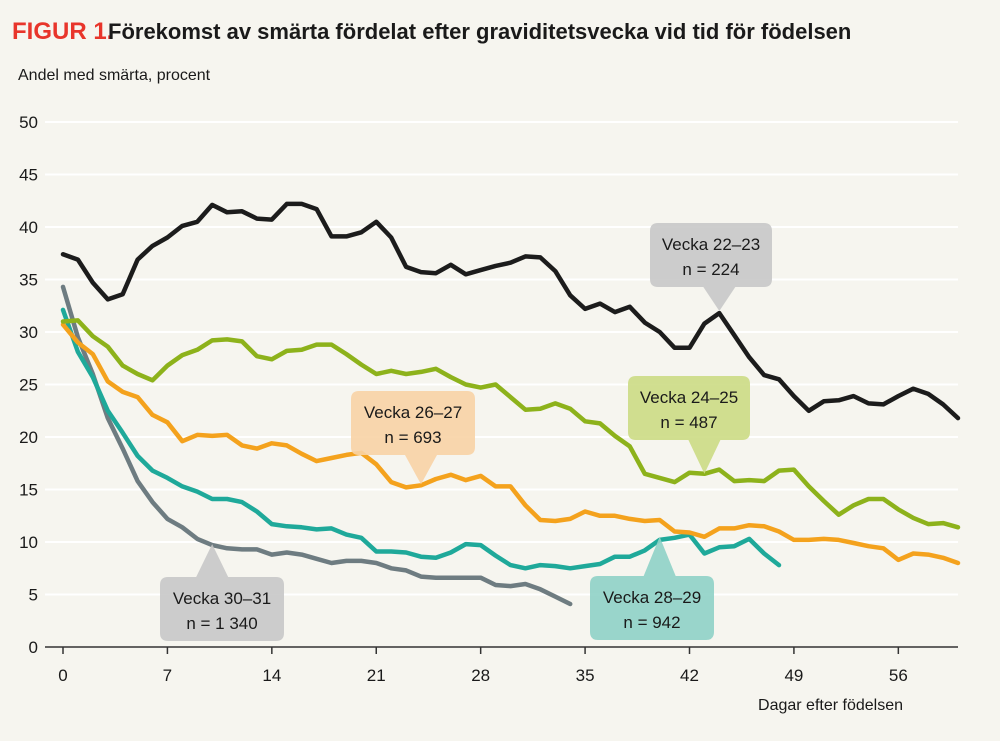 Image resolution: width=1000 pixels, height=741 pixels. I want to click on series-callout: Vecka 22–23 n = 224, so click(711, 267).